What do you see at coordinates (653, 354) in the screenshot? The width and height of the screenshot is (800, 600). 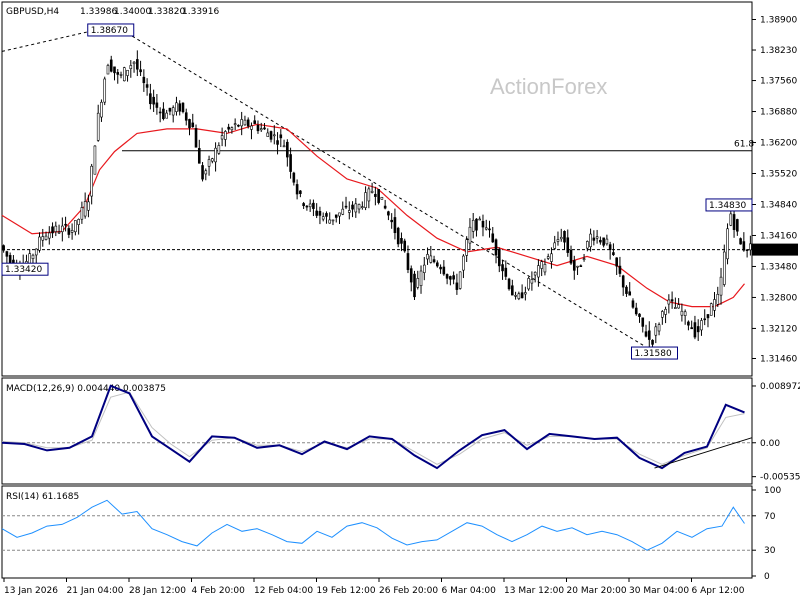 I see `annotation-label: 1.31580` at bounding box center [653, 354].